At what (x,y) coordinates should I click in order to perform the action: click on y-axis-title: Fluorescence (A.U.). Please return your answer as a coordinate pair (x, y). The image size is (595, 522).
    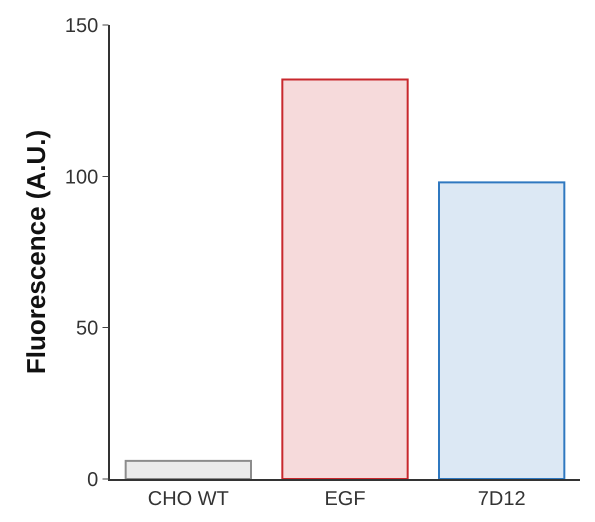
    Looking at the image, I should click on (35, 252).